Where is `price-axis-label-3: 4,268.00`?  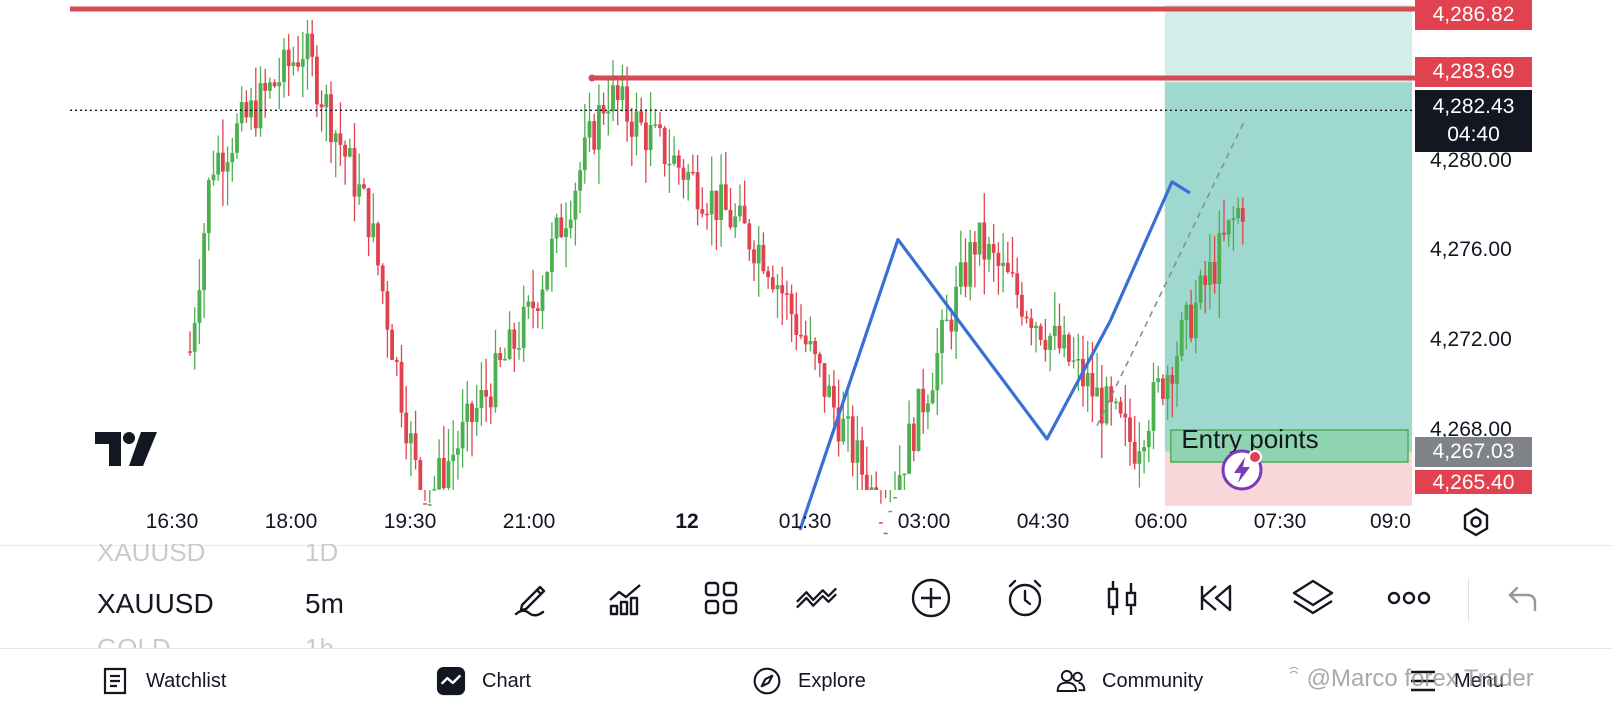 price-axis-label-3: 4,268.00 is located at coordinates (1471, 429).